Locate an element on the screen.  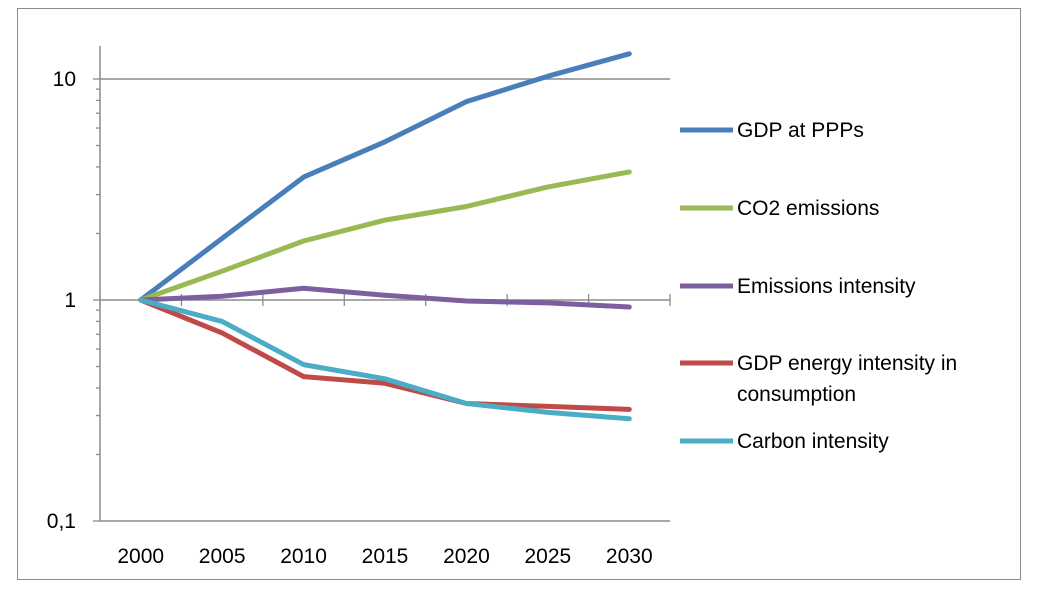
x-tick-label: 2010 is located at coordinates (303, 556).